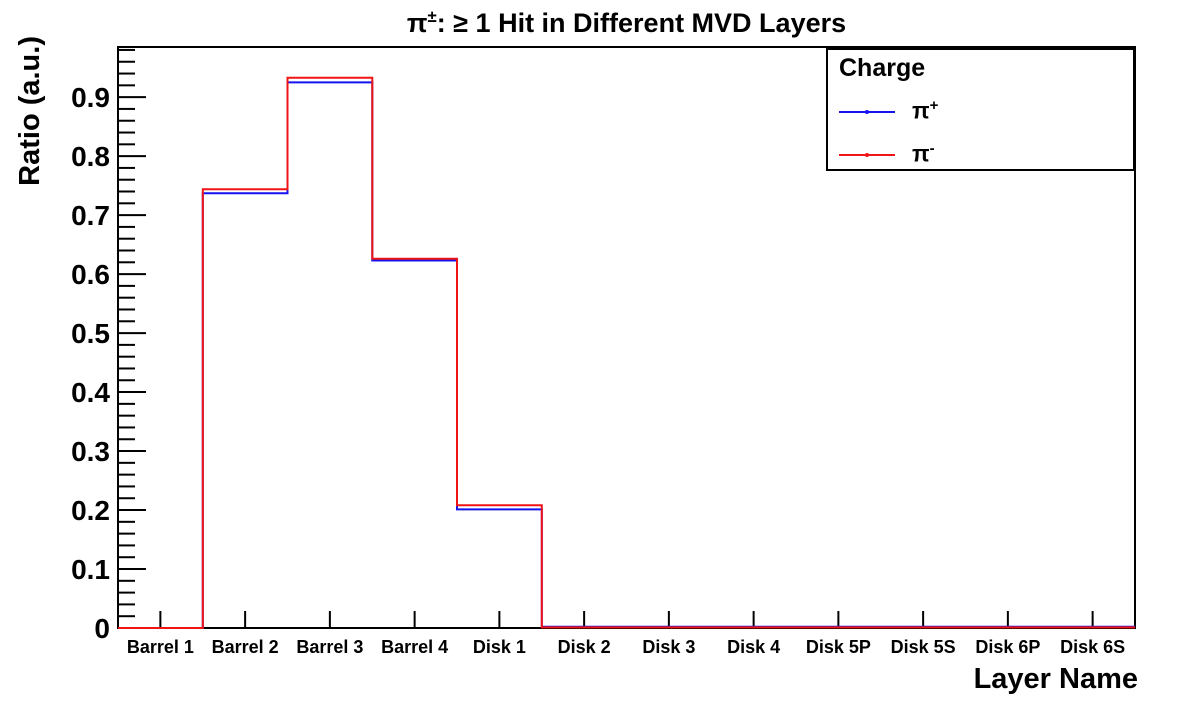 This screenshot has height=702, width=1181. What do you see at coordinates (329, 647) in the screenshot?
I see `x-category-label: Barrel 3` at bounding box center [329, 647].